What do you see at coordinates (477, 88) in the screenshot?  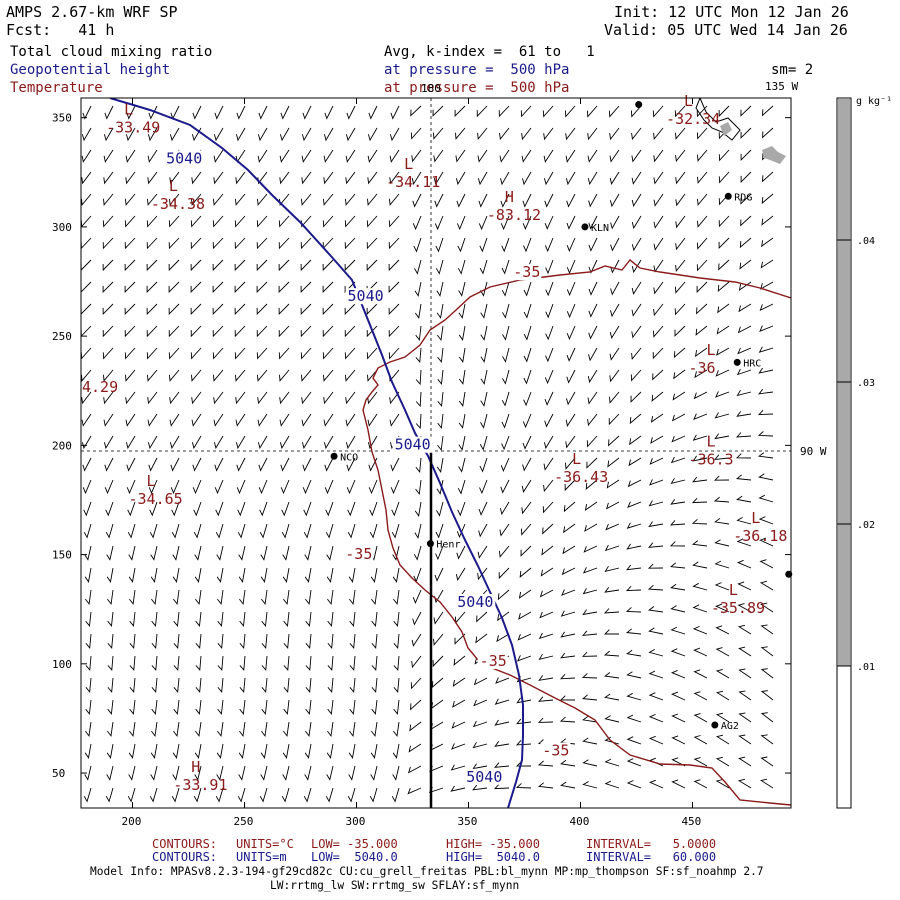 I see `pressure-temperature: at pressure = 500 hPa` at bounding box center [477, 88].